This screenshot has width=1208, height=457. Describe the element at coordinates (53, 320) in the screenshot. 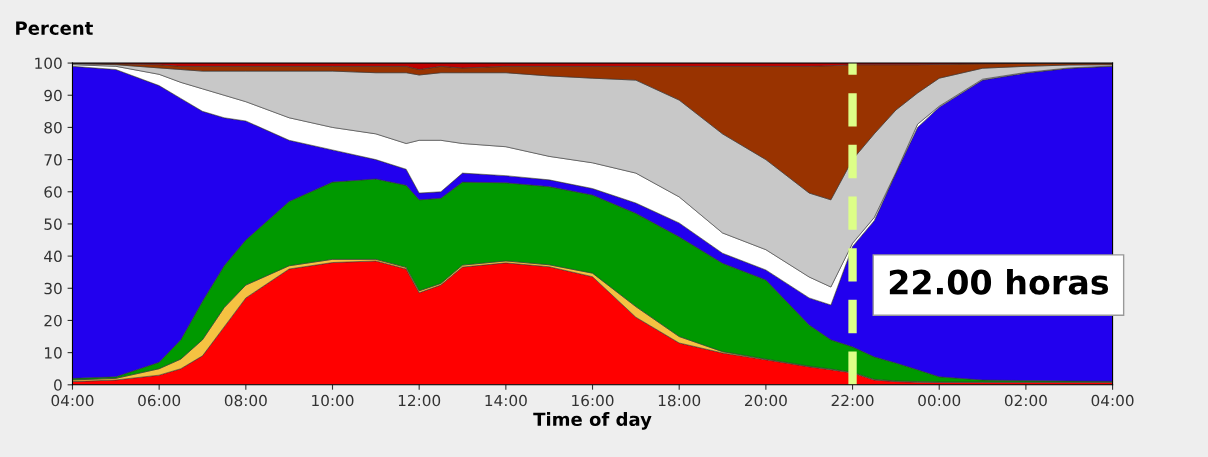

I see `y-tick-label: 20` at that location.